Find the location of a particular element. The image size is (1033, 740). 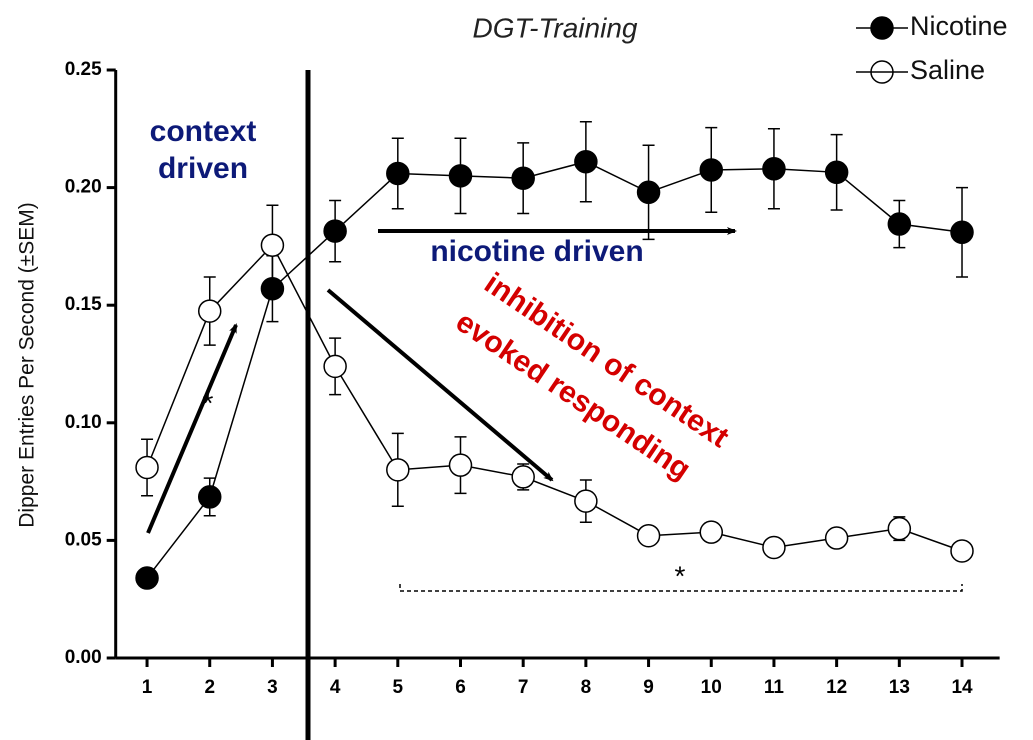

x-tick-label: 4 is located at coordinates (335, 687).